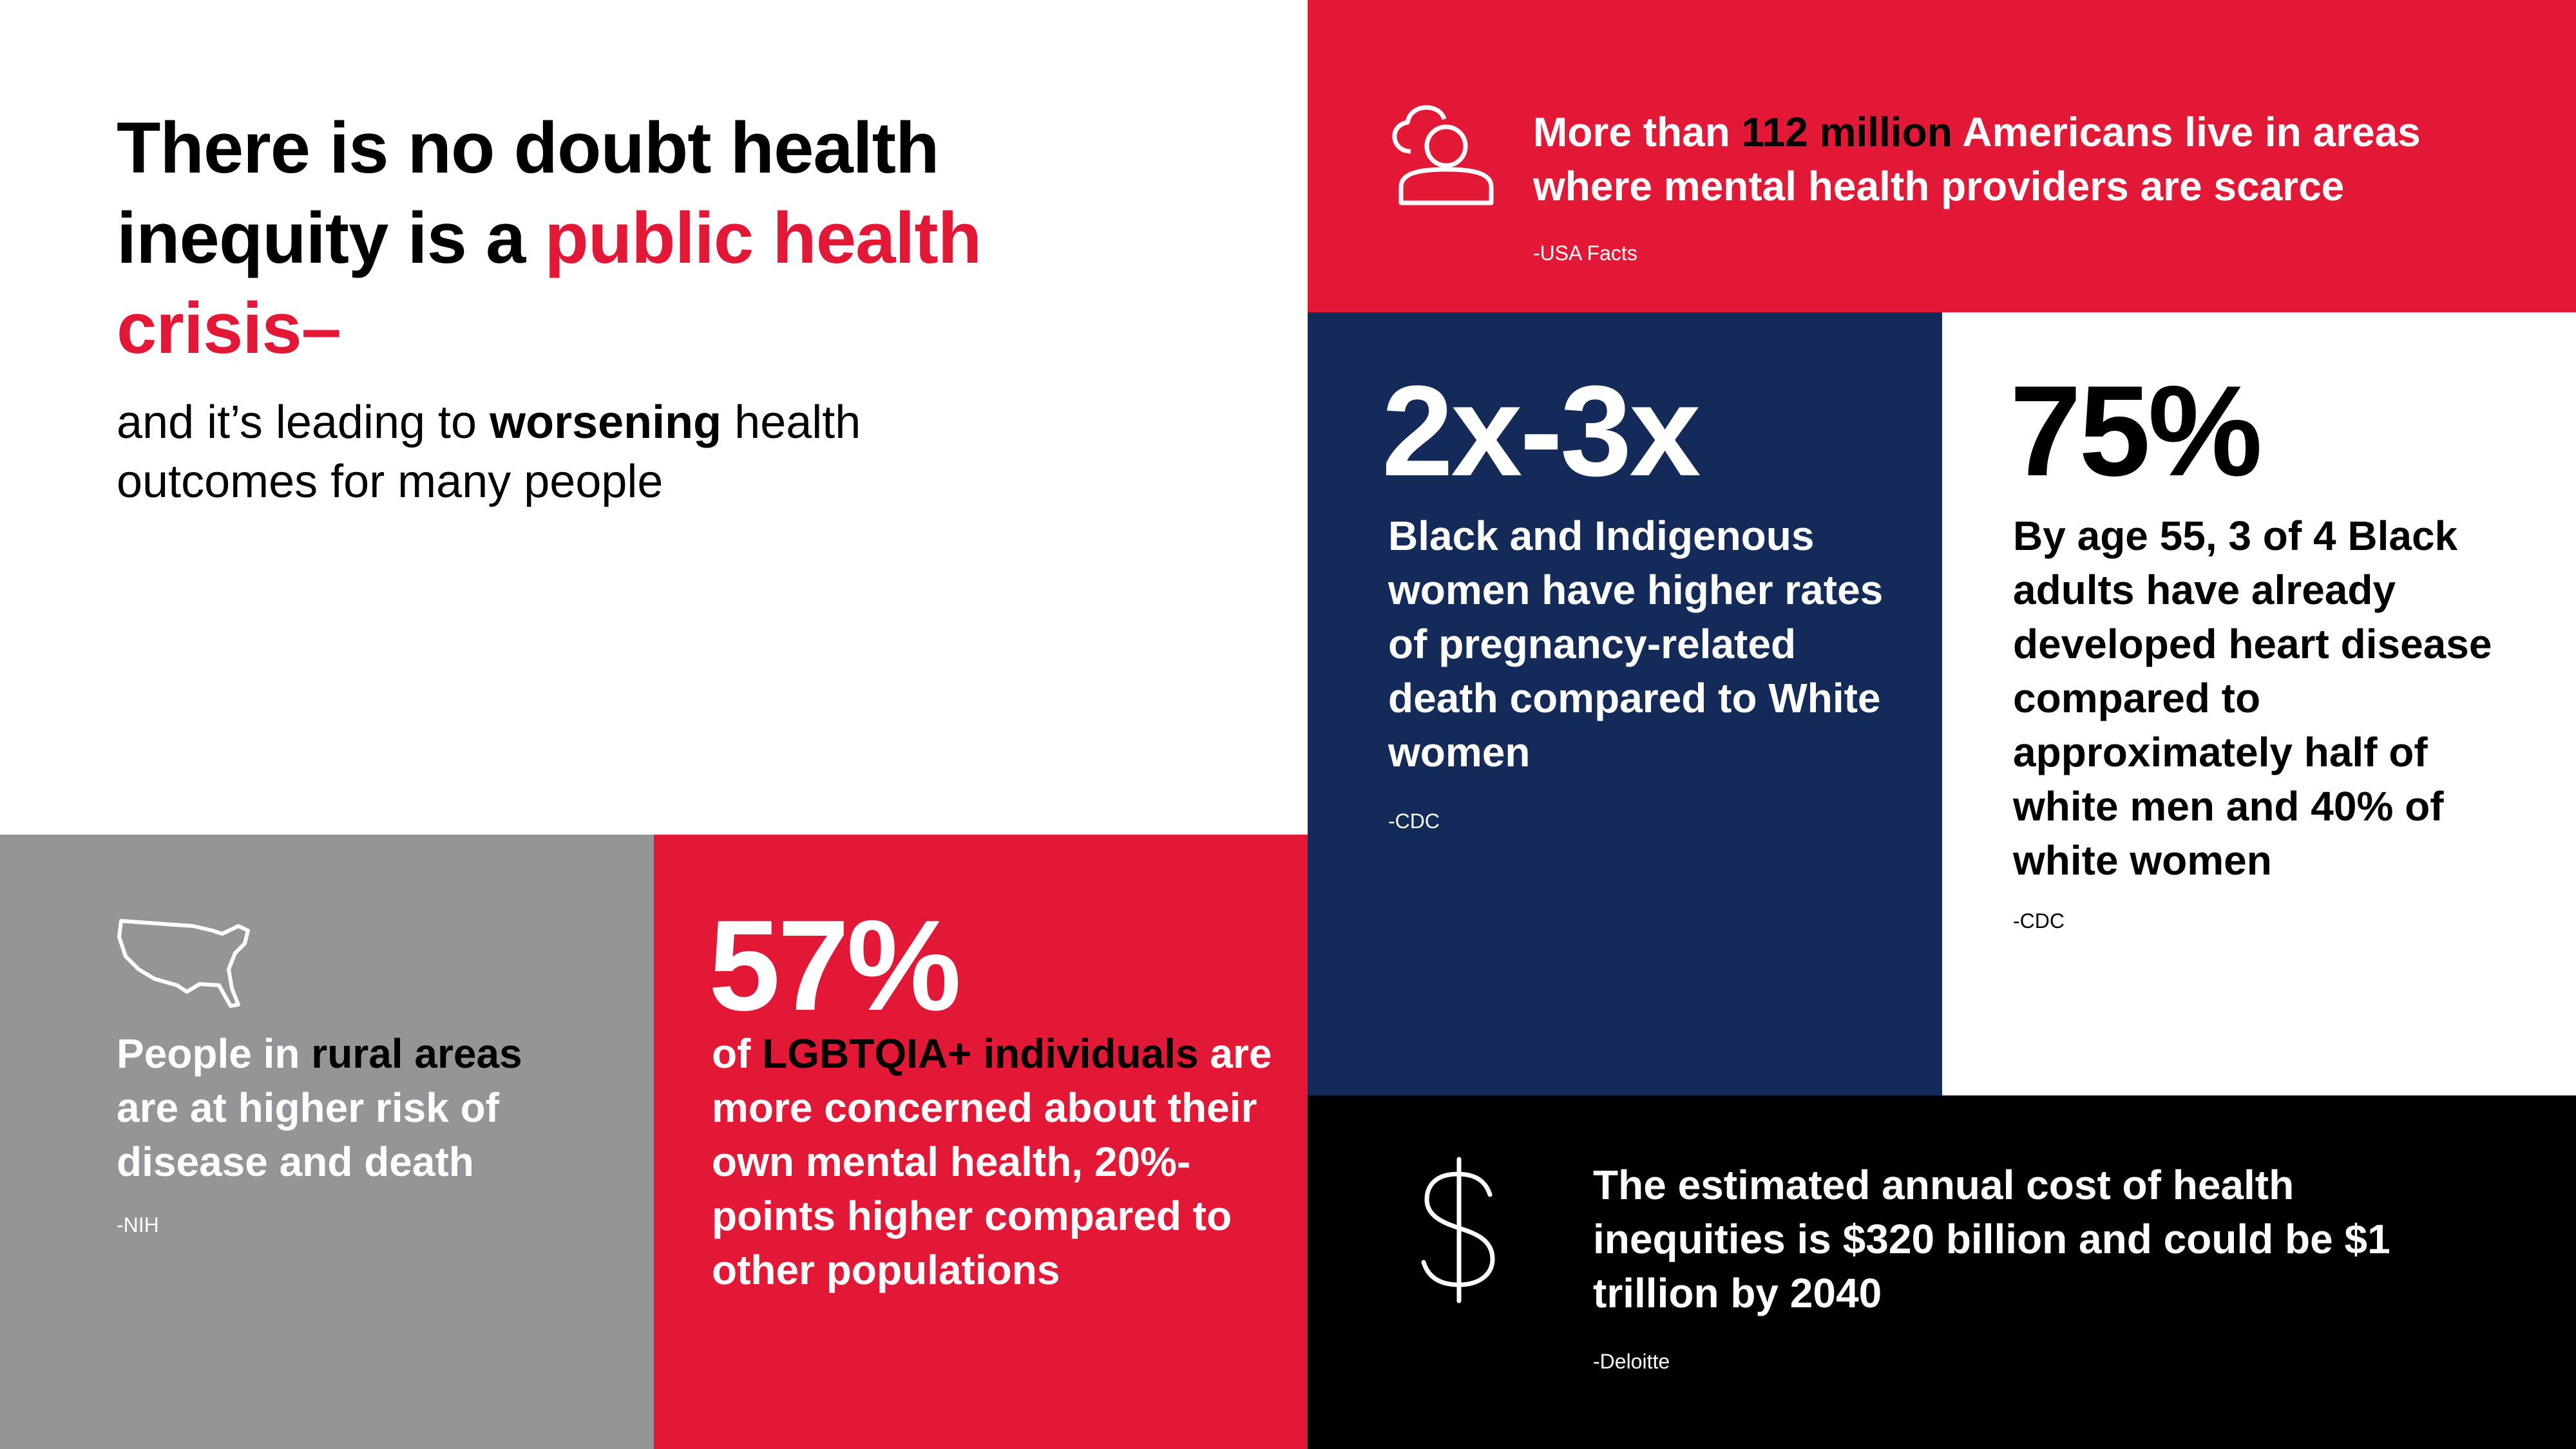  I want to click on panel-red-top, so click(1942, 156).